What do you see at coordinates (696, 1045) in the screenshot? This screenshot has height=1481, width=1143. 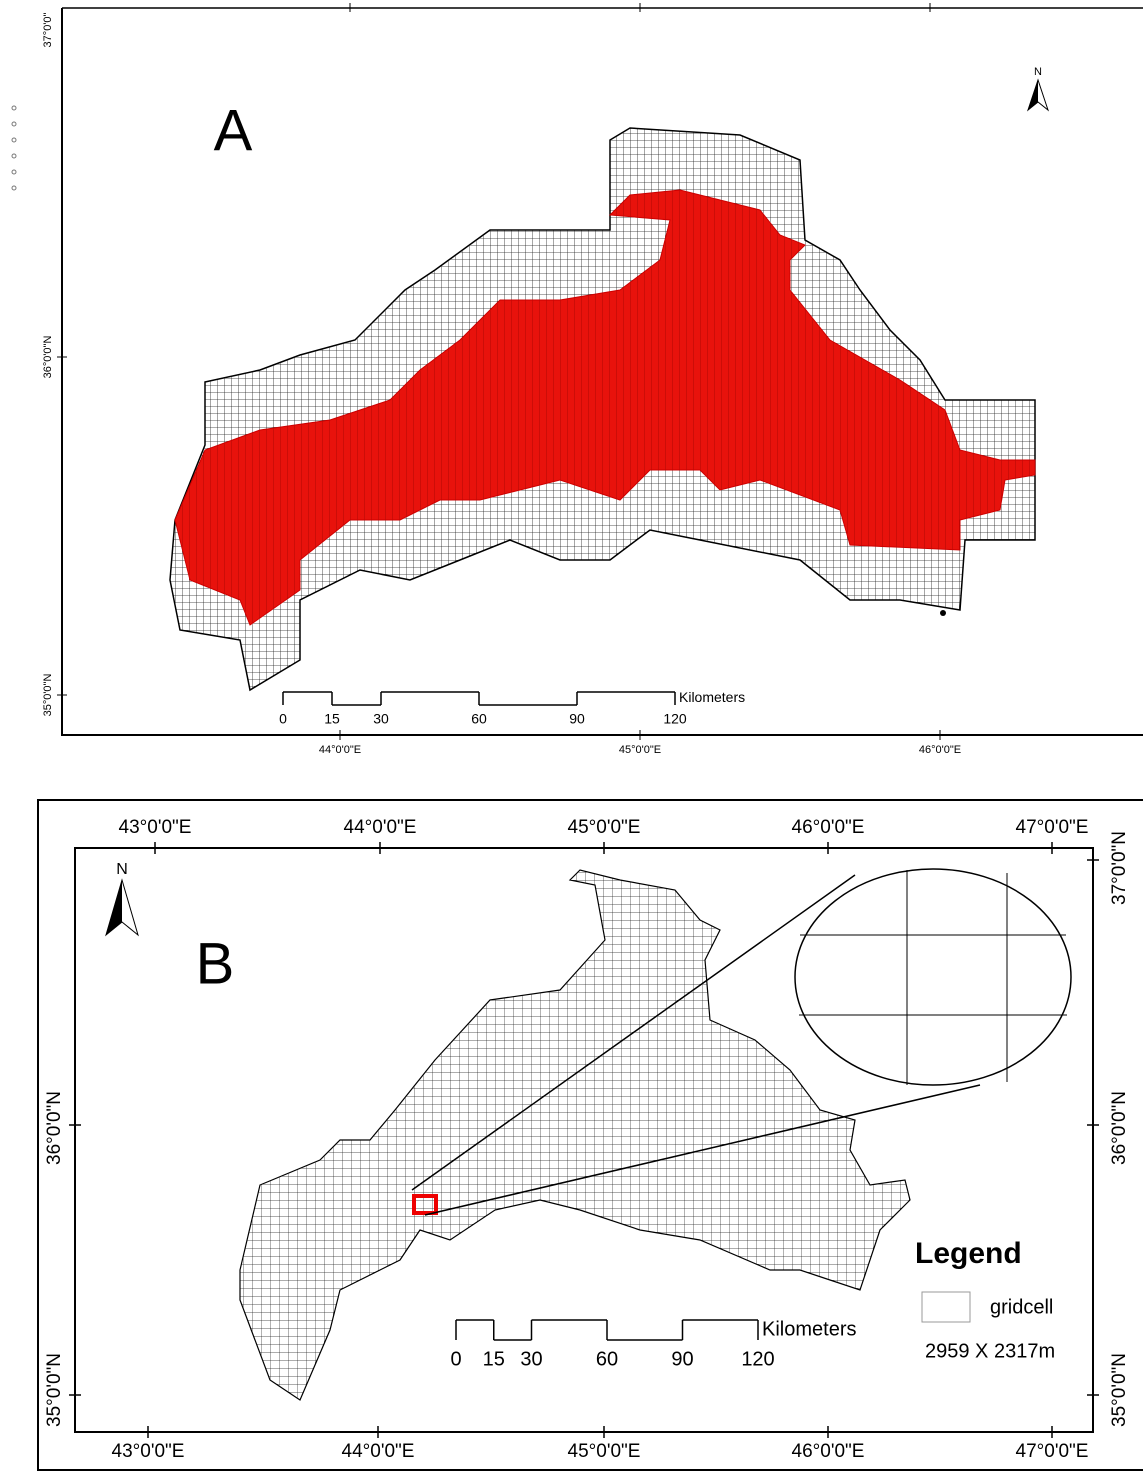 I see `zoom-lines` at bounding box center [696, 1045].